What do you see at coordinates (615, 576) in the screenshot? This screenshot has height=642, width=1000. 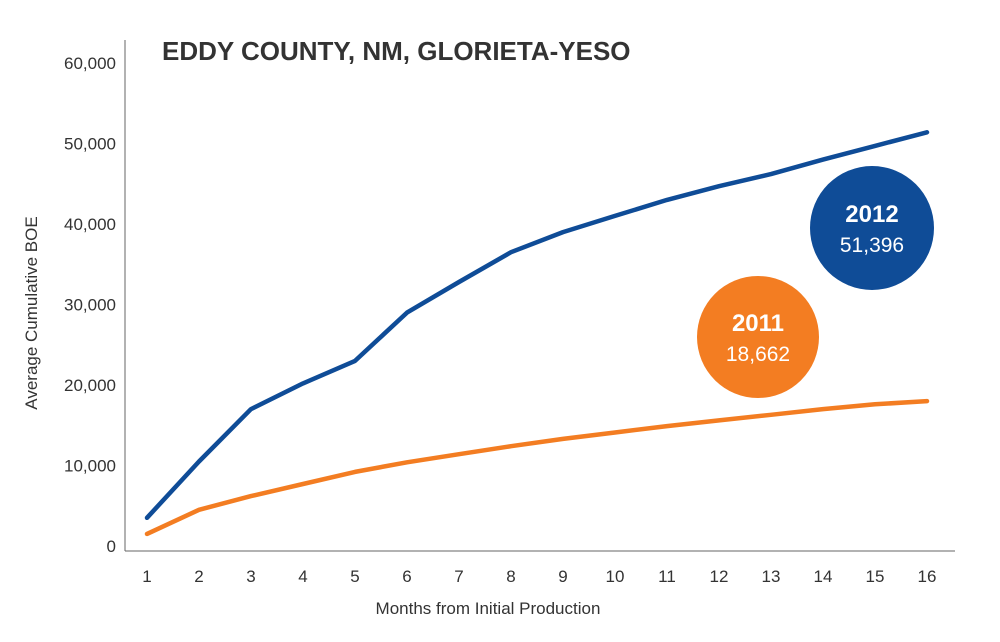 I see `x-tick-label: 10` at bounding box center [615, 576].